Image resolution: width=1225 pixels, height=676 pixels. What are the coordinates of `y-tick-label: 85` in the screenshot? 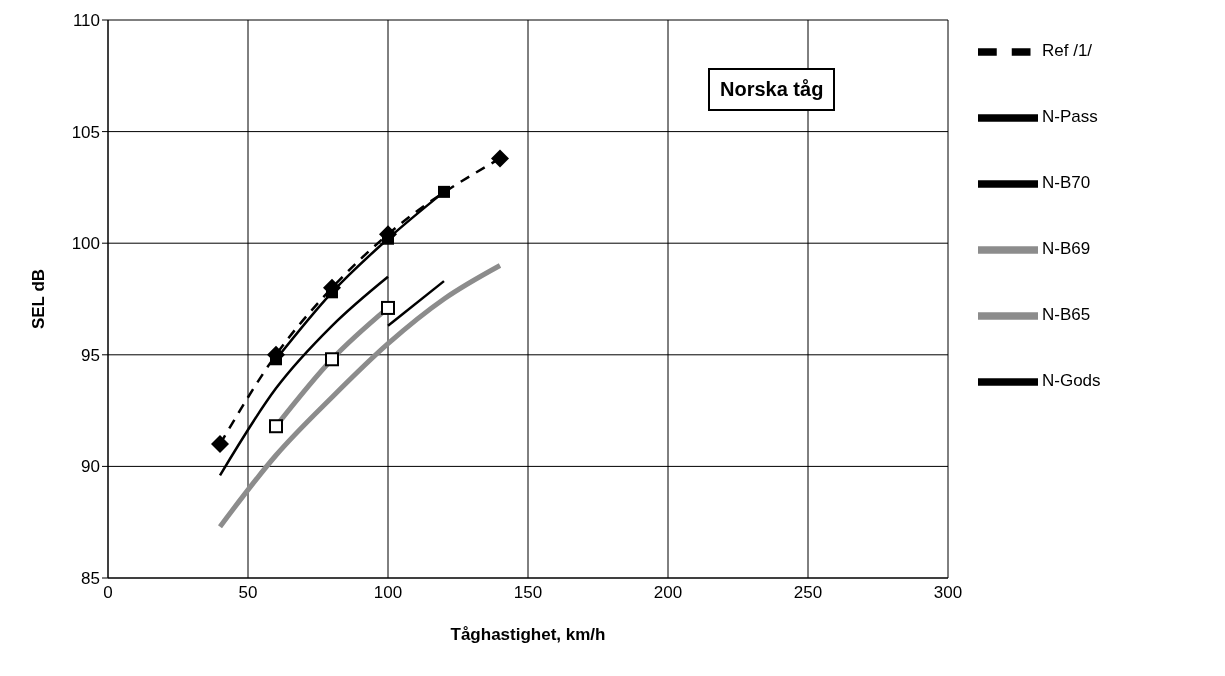 It's located at (90, 579).